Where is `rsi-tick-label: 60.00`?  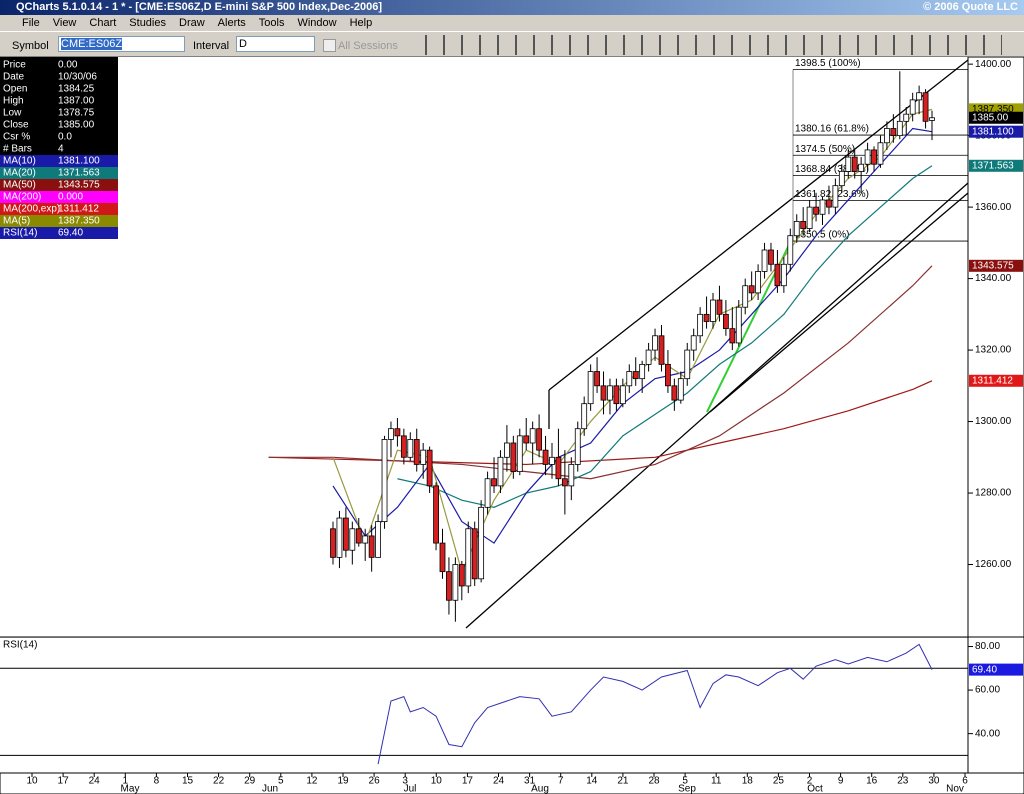 rsi-tick-label: 60.00 is located at coordinates (987, 690).